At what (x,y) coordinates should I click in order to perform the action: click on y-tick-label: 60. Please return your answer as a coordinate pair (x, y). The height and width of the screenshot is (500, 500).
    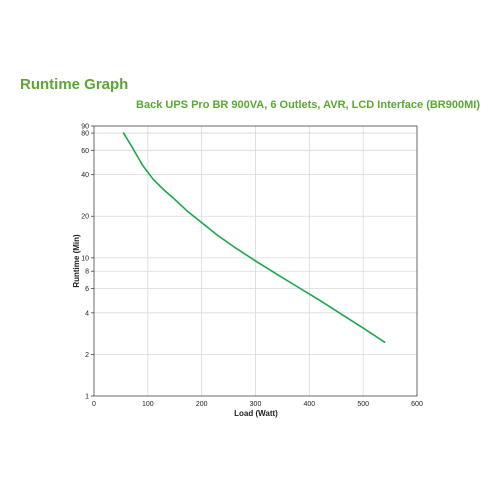
    Looking at the image, I should click on (85, 151).